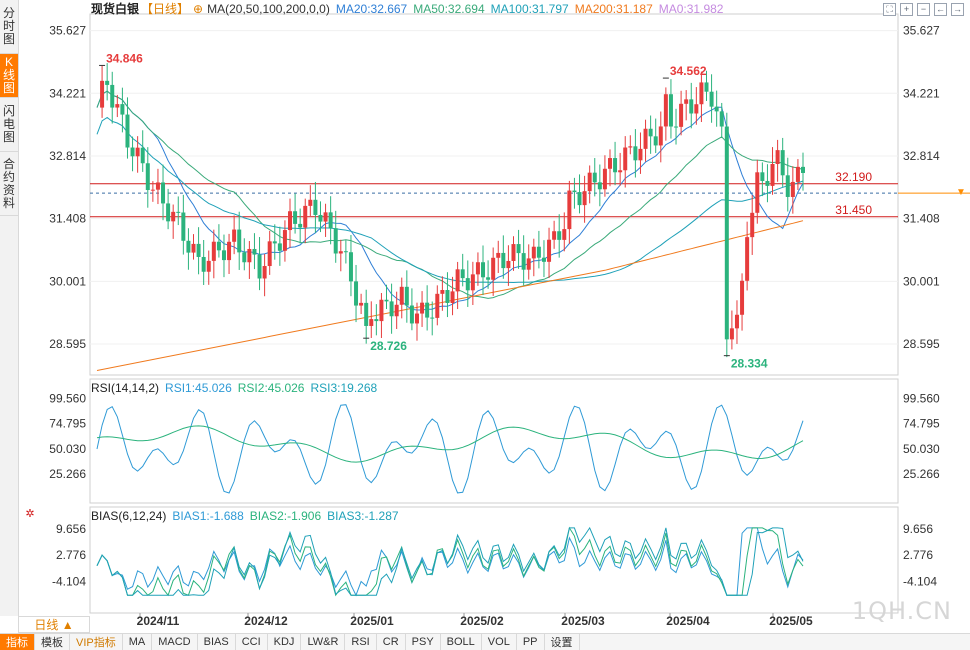  I want to click on rsi_header-value: RSI2:45.026, so click(271, 388).